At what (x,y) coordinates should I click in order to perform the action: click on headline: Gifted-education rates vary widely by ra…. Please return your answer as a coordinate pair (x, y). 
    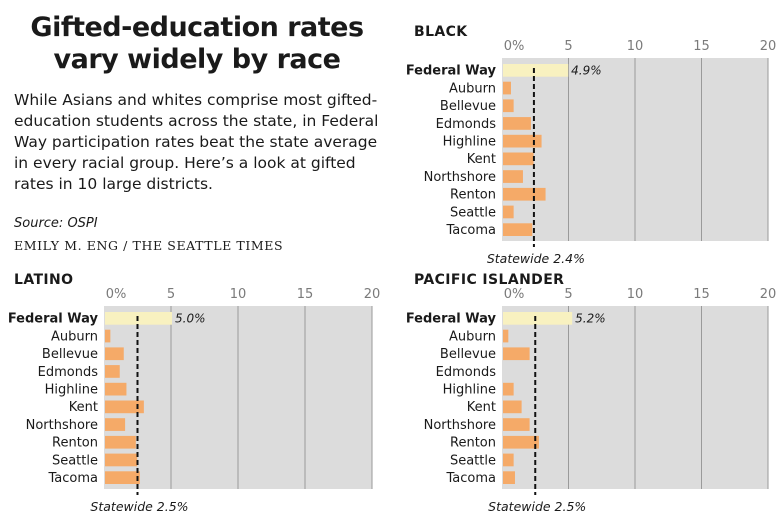
    Looking at the image, I should click on (197, 43).